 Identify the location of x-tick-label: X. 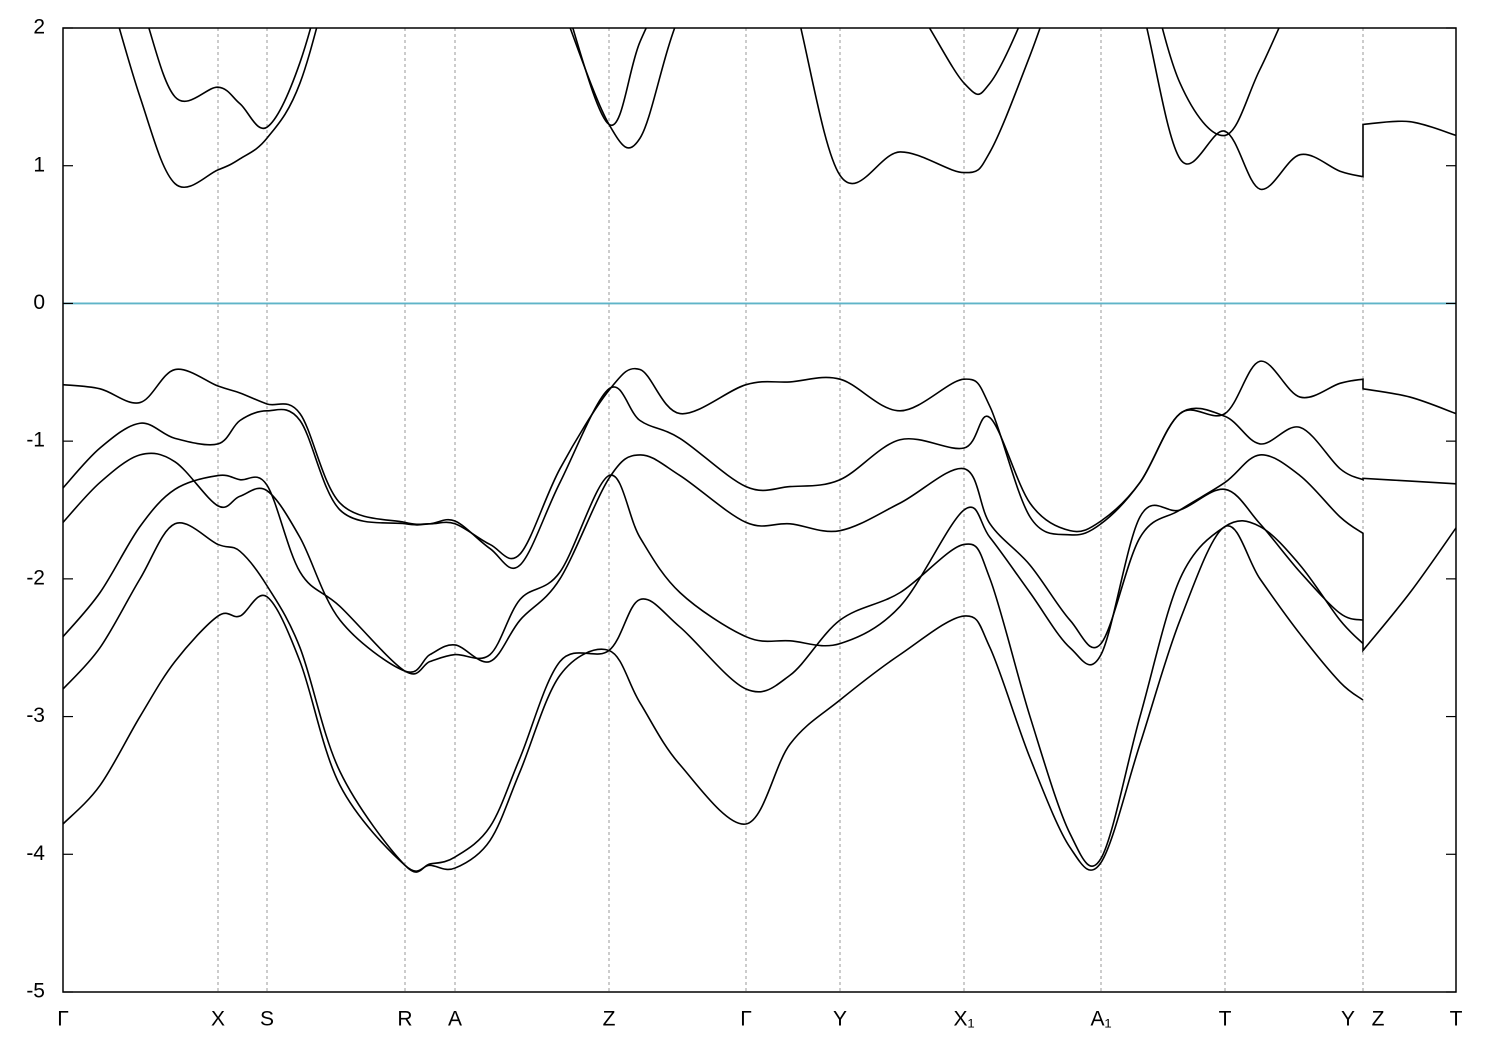
(218, 1019).